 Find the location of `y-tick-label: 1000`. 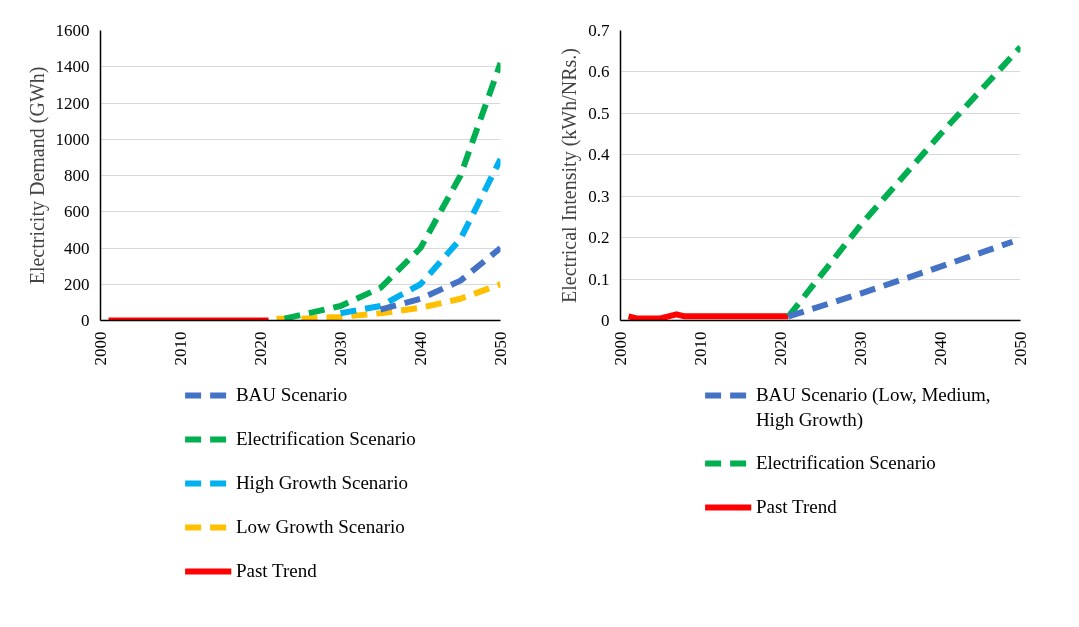

y-tick-label: 1000 is located at coordinates (72, 139).